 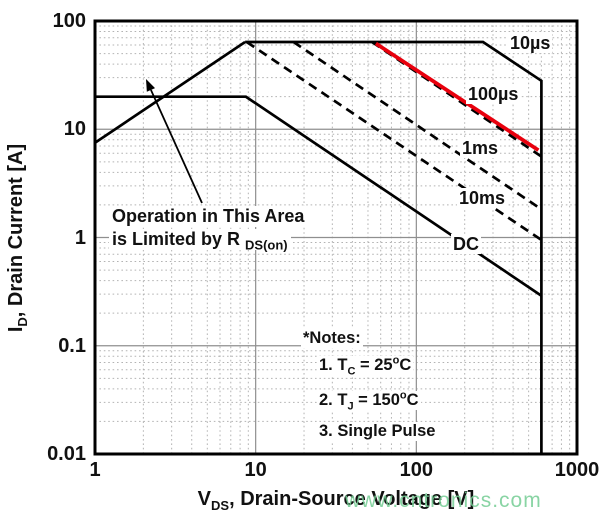 What do you see at coordinates (200, 241) in the screenshot?
I see `annotation-line-2: is Limited by R DS(on)` at bounding box center [200, 241].